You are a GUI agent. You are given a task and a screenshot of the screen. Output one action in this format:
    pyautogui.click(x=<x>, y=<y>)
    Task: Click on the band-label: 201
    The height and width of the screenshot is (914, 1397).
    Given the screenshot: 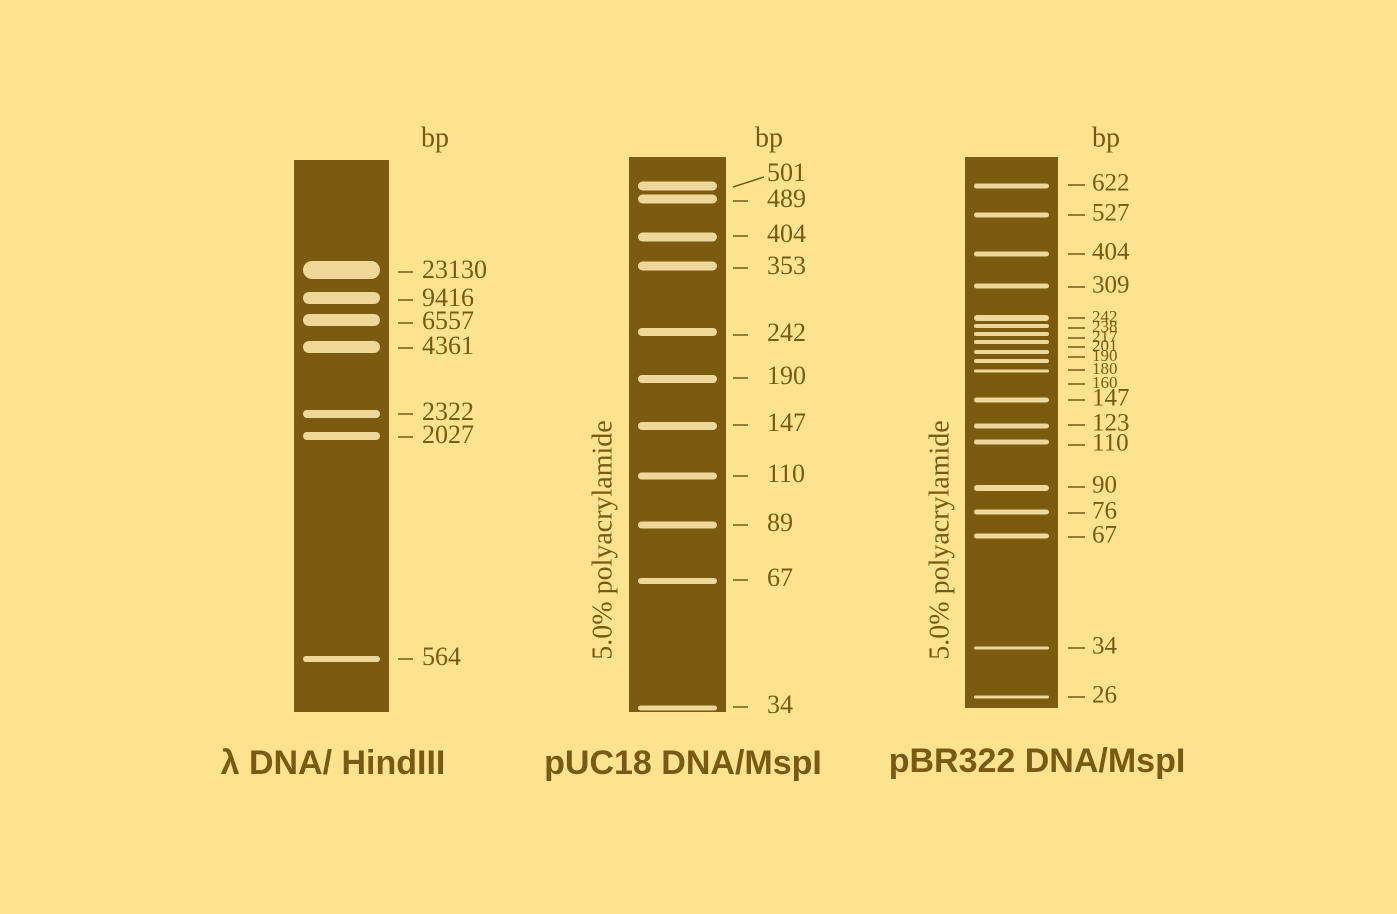 What is the action you would take?
    pyautogui.click(x=1105, y=345)
    